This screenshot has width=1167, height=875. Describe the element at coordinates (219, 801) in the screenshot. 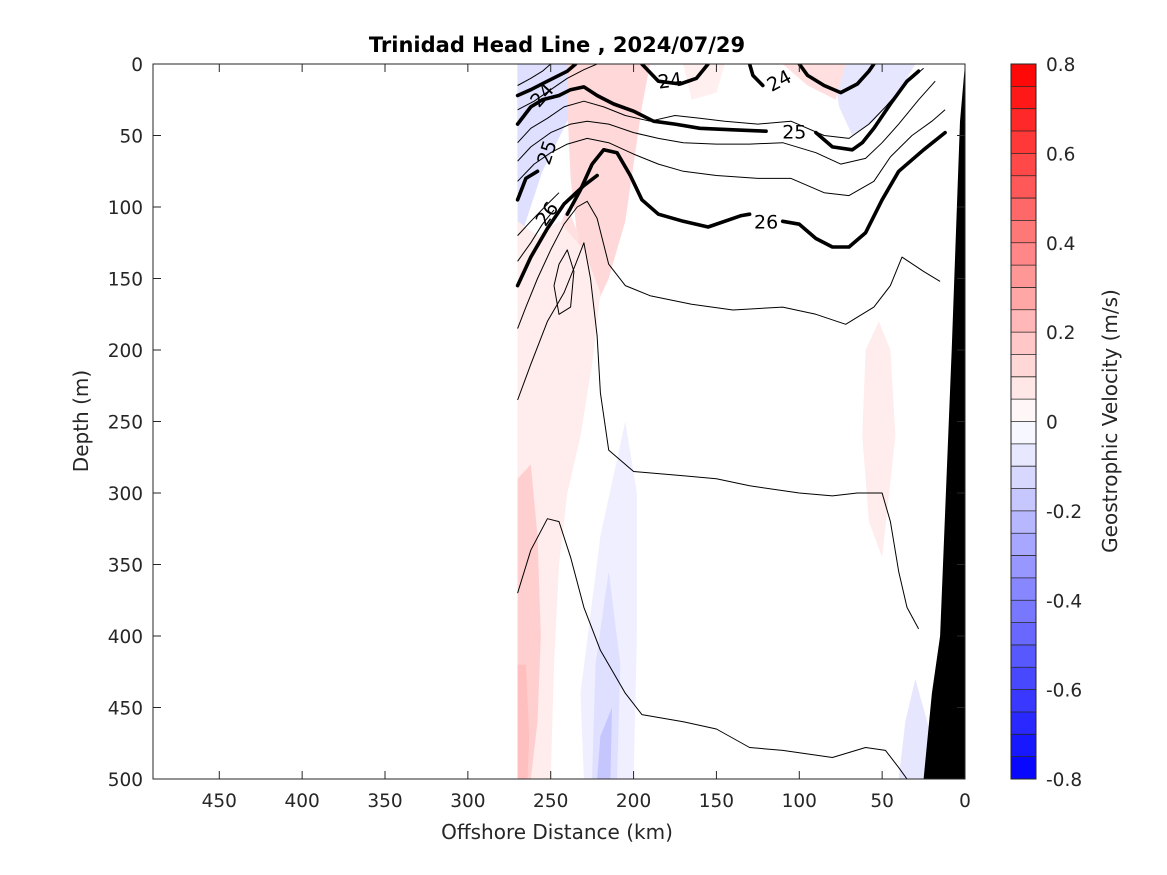

I see `x-tick-label-0: 450` at that location.